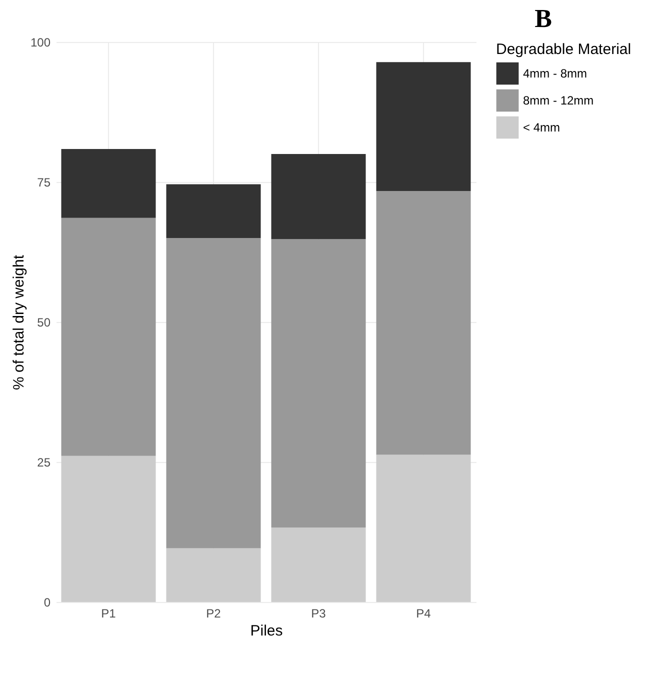 The width and height of the screenshot is (666, 677). Describe the element at coordinates (19, 322) in the screenshot. I see `y-axis-title: % of total dry weight` at that location.